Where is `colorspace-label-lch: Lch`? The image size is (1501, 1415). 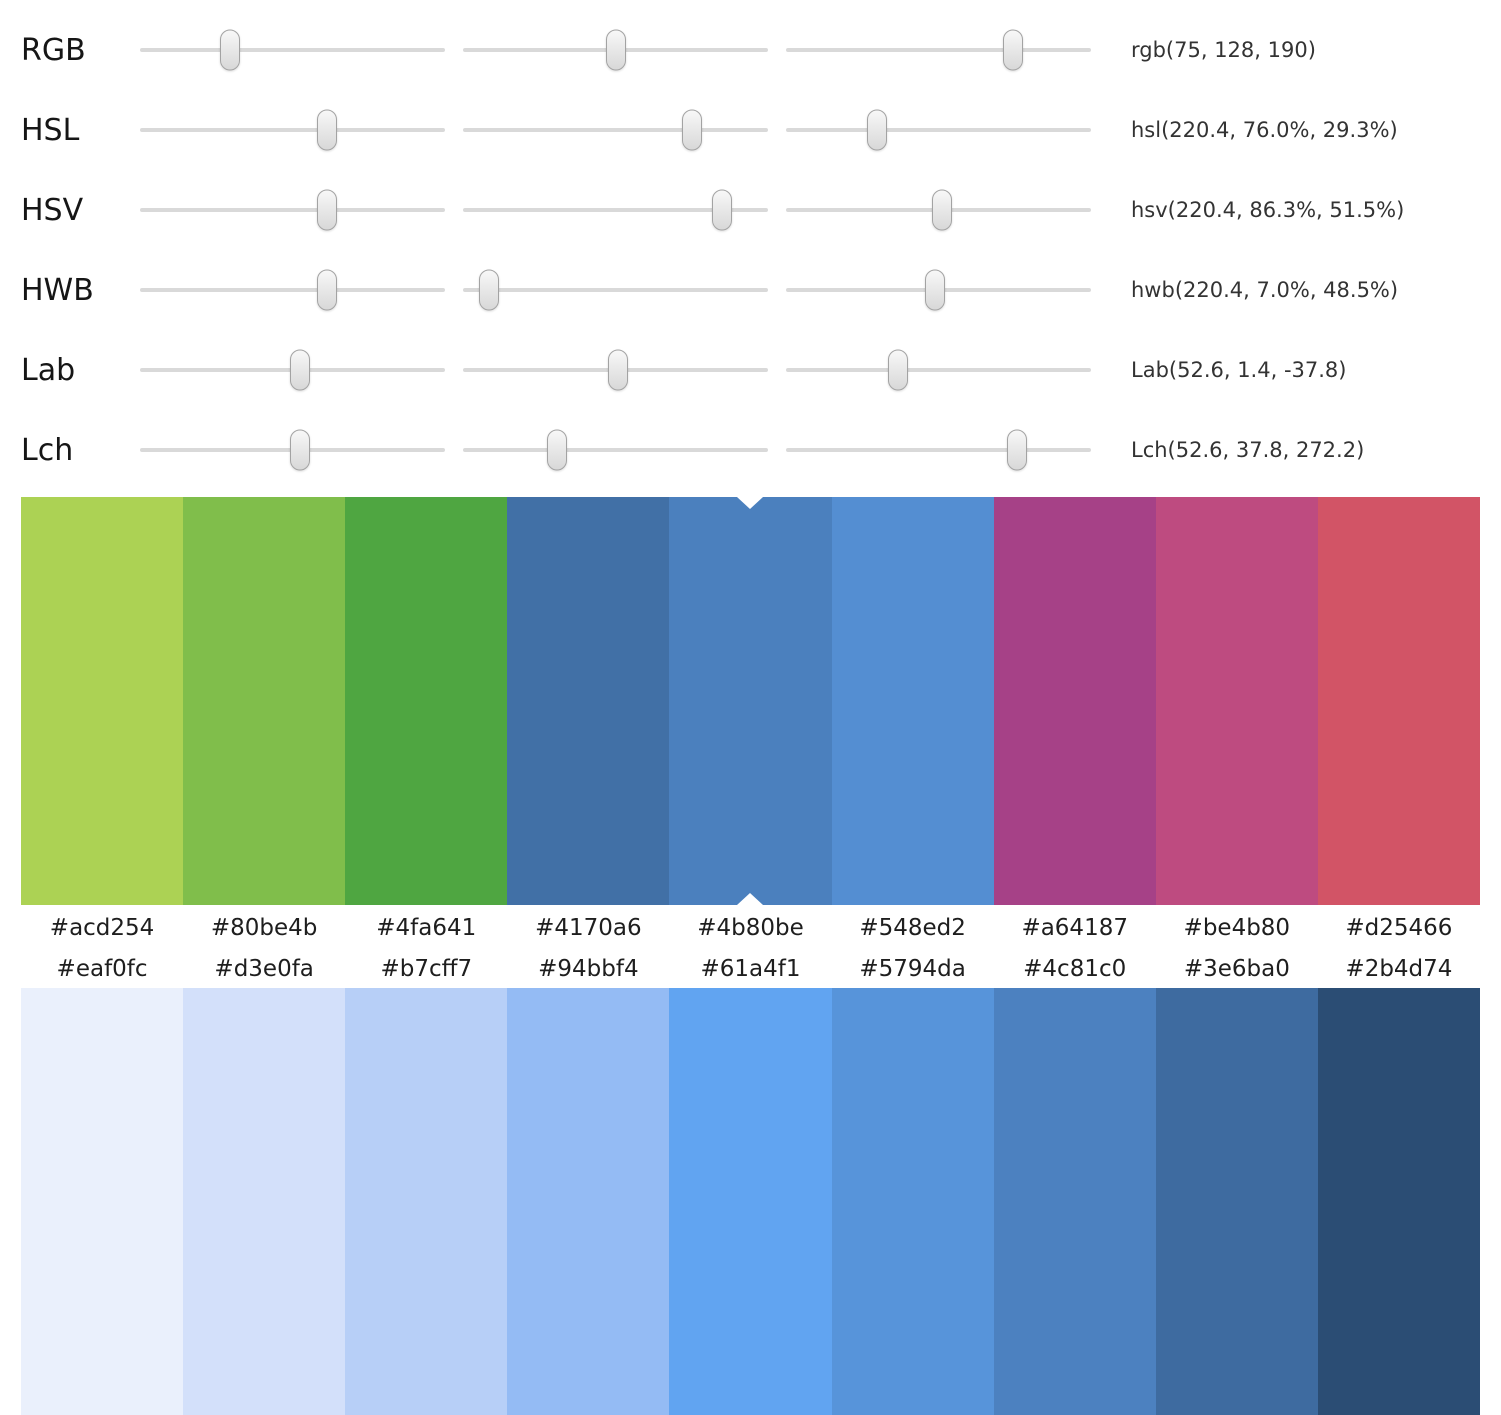
colorspace-label-lch: Lch is located at coordinates (47, 450).